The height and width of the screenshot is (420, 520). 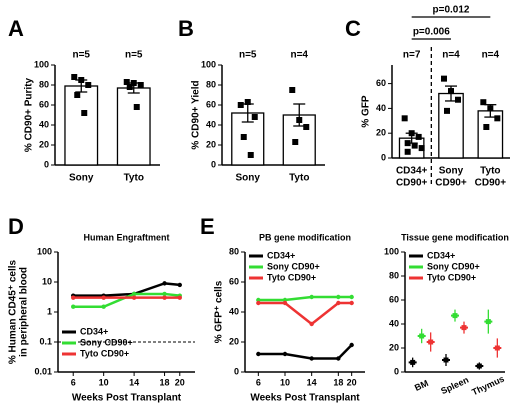 I want to click on x-tick-label: 14, so click(x=312, y=382).